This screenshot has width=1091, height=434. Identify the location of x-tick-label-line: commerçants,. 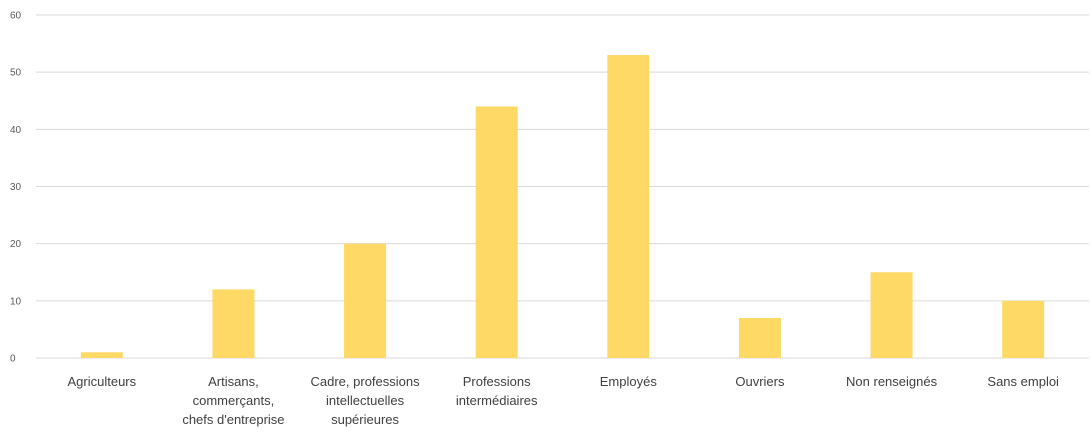
(234, 400).